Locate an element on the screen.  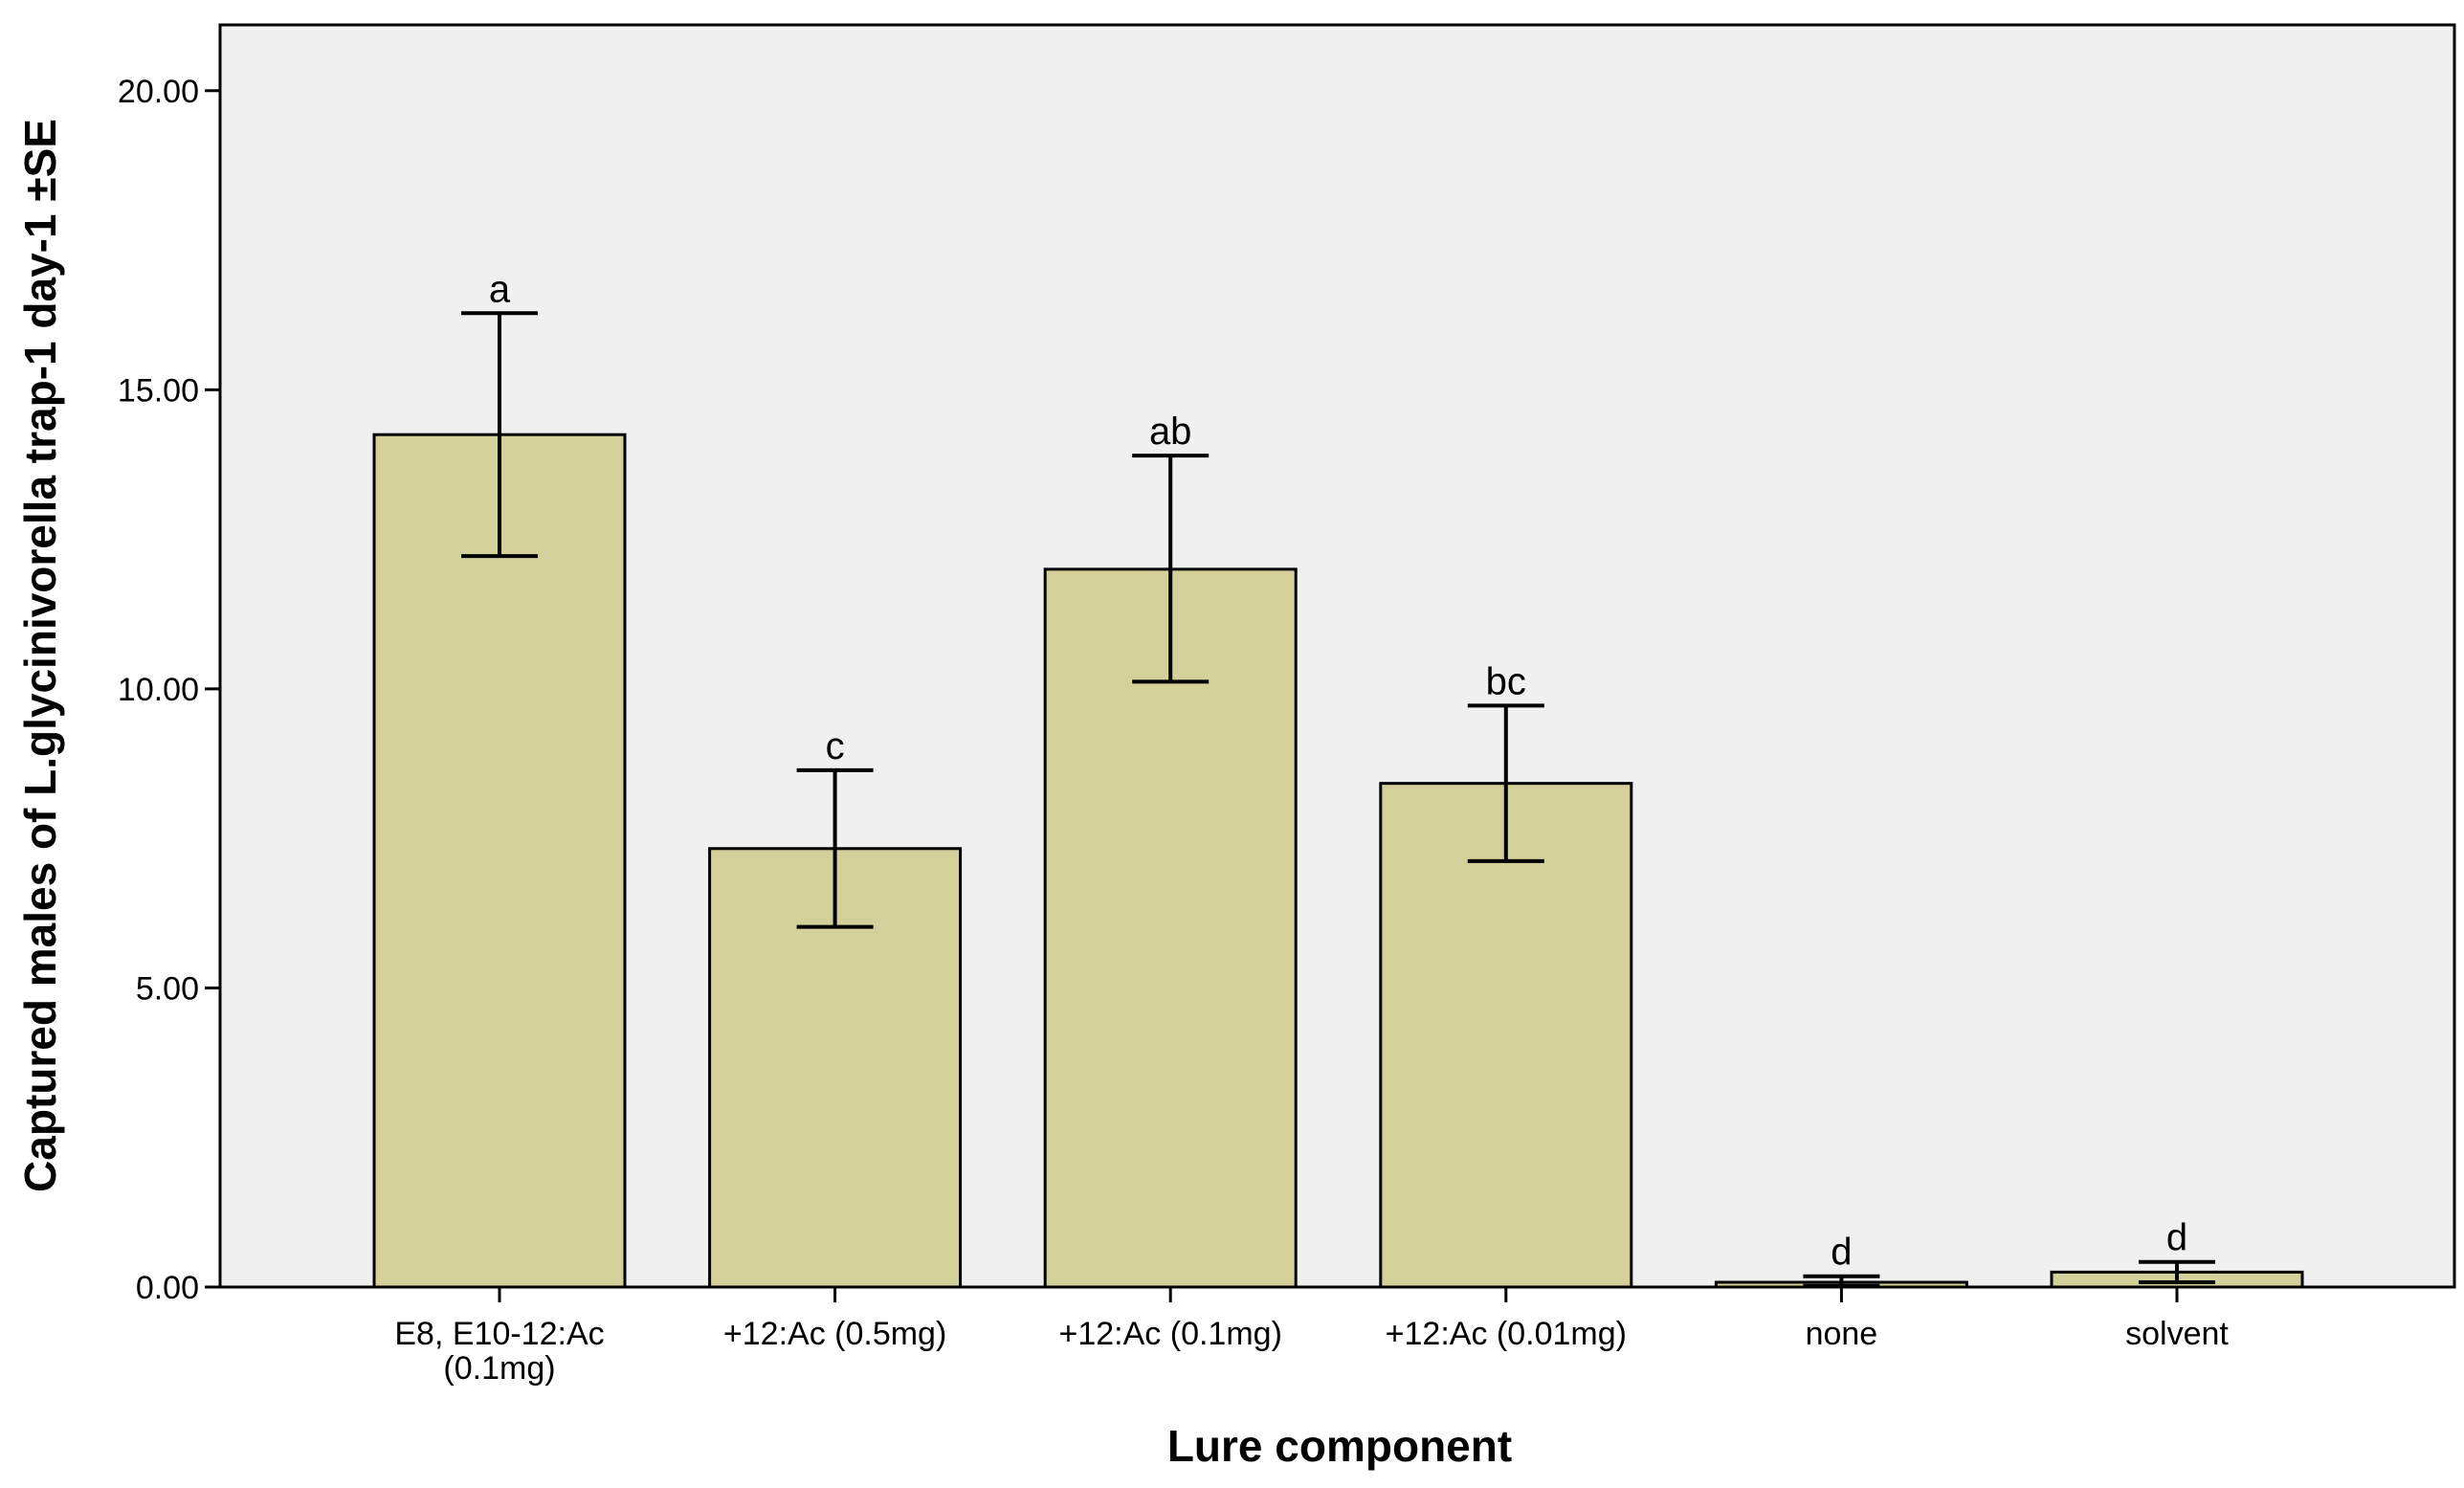
y-axis: 0.00 5.00 10.00 15.00 20.00 is located at coordinates (169, 690).